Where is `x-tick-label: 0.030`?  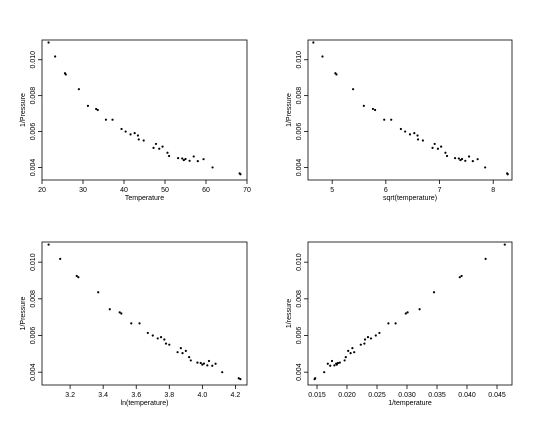
x-tick-label: 0.030 is located at coordinates (407, 395).